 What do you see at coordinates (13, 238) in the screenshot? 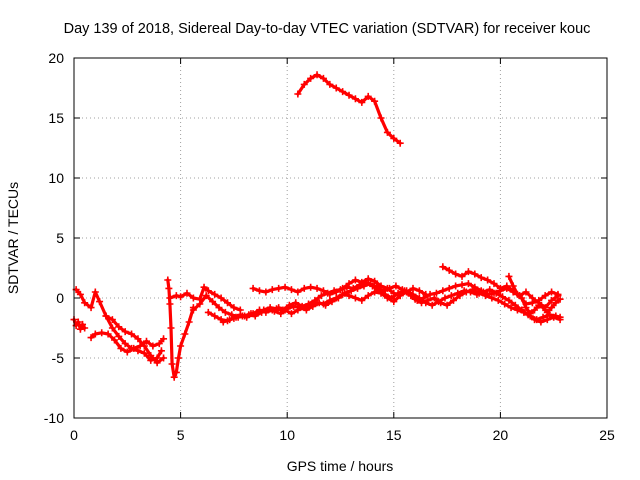
I see `y-axis-label: SDTVAR / TECUs` at bounding box center [13, 238].